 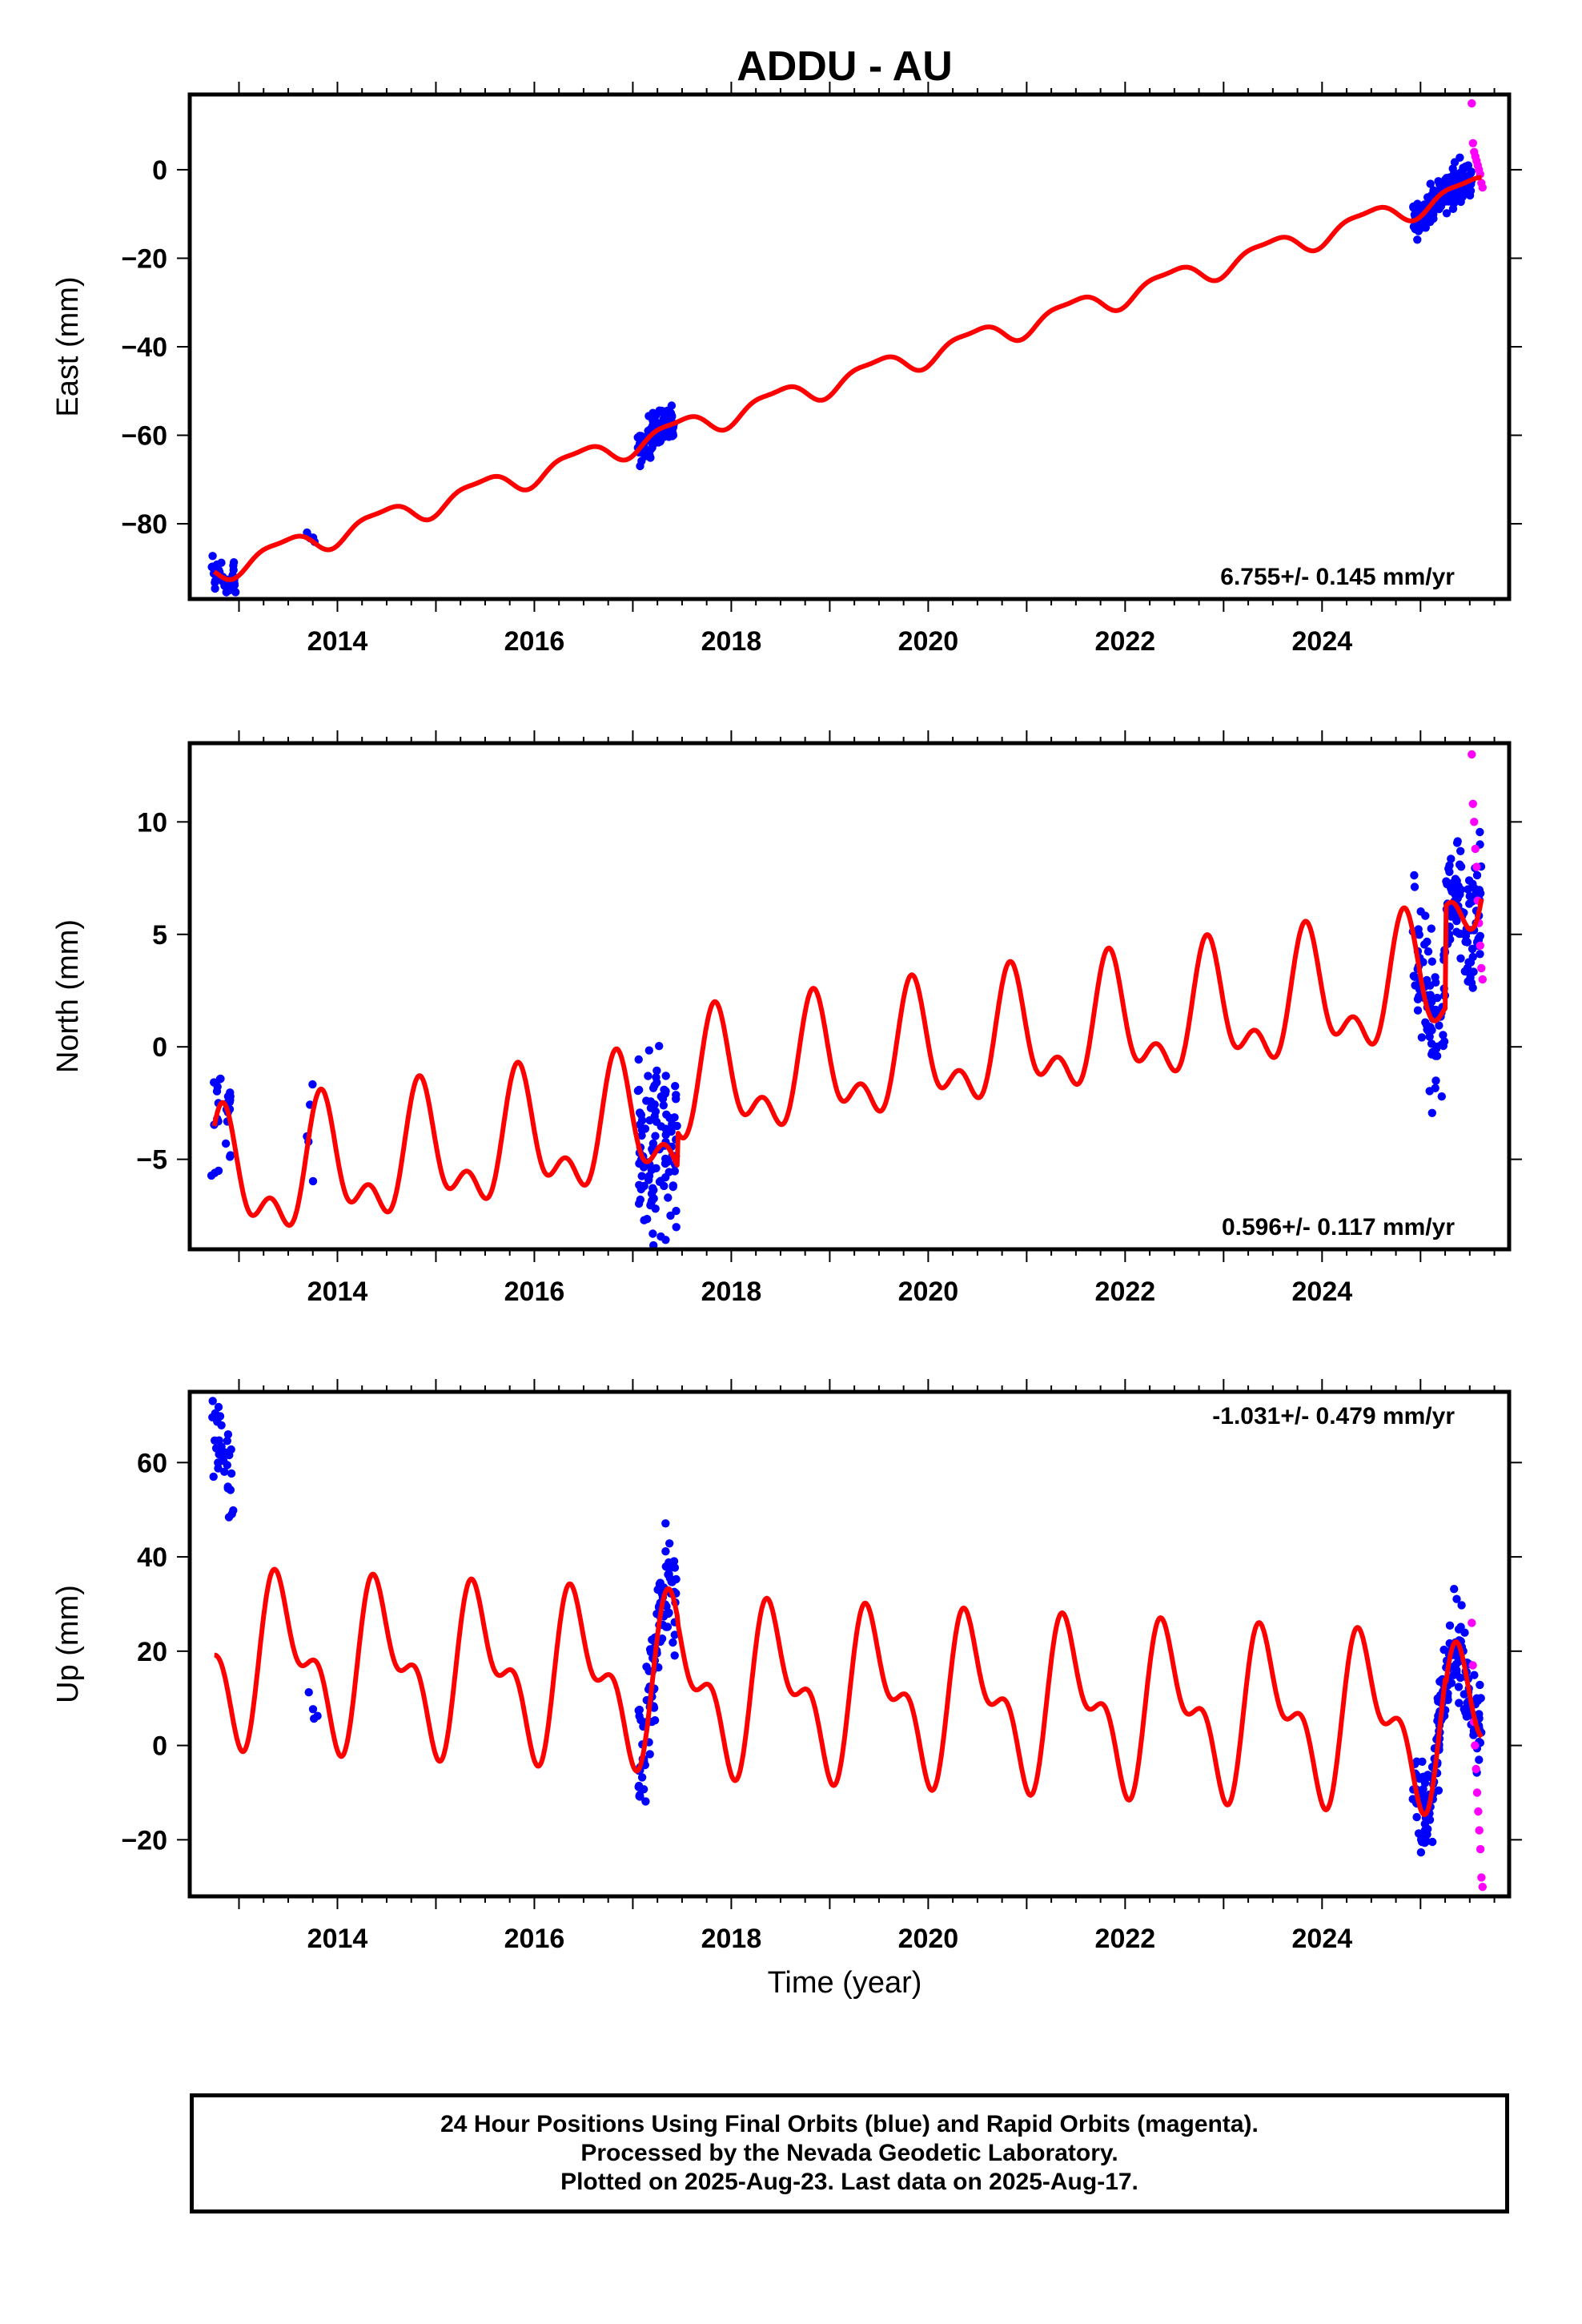 I want to click on chart-title: ADDU - AU, so click(x=845, y=66).